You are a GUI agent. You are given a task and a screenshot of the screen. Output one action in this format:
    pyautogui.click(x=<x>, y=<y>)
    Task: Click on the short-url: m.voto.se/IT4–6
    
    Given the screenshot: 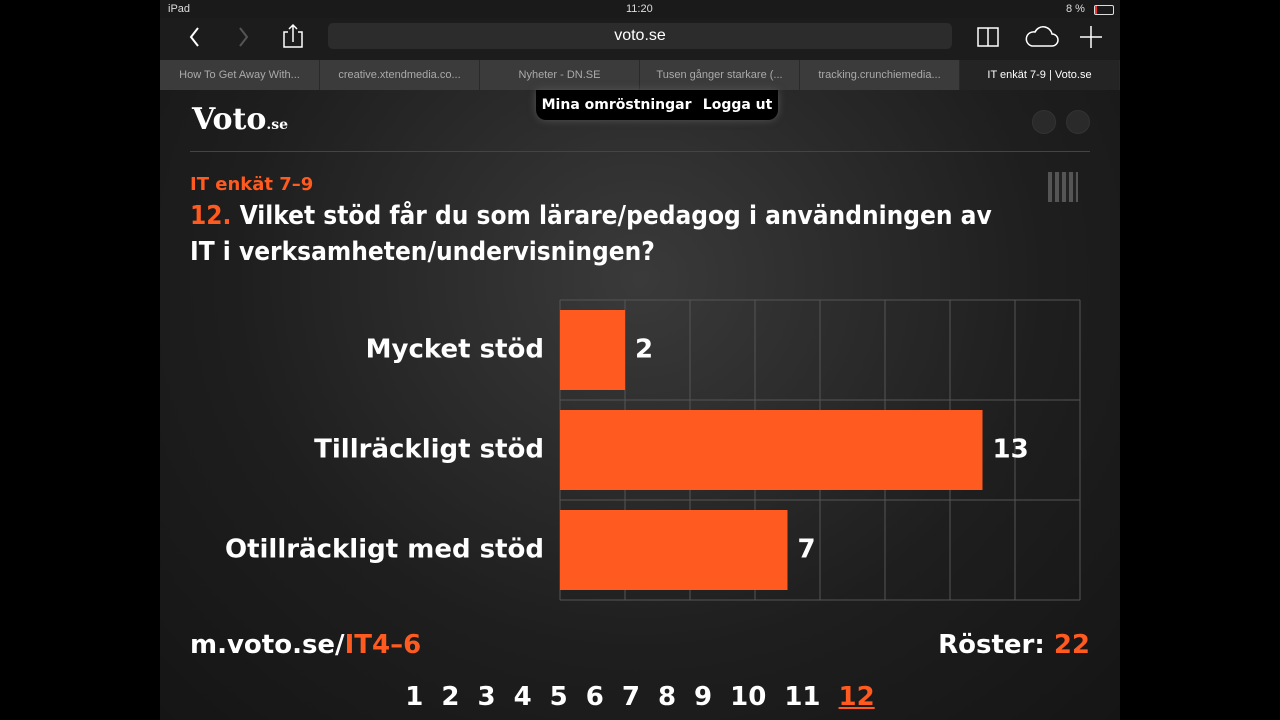 What is the action you would take?
    pyautogui.click(x=305, y=645)
    